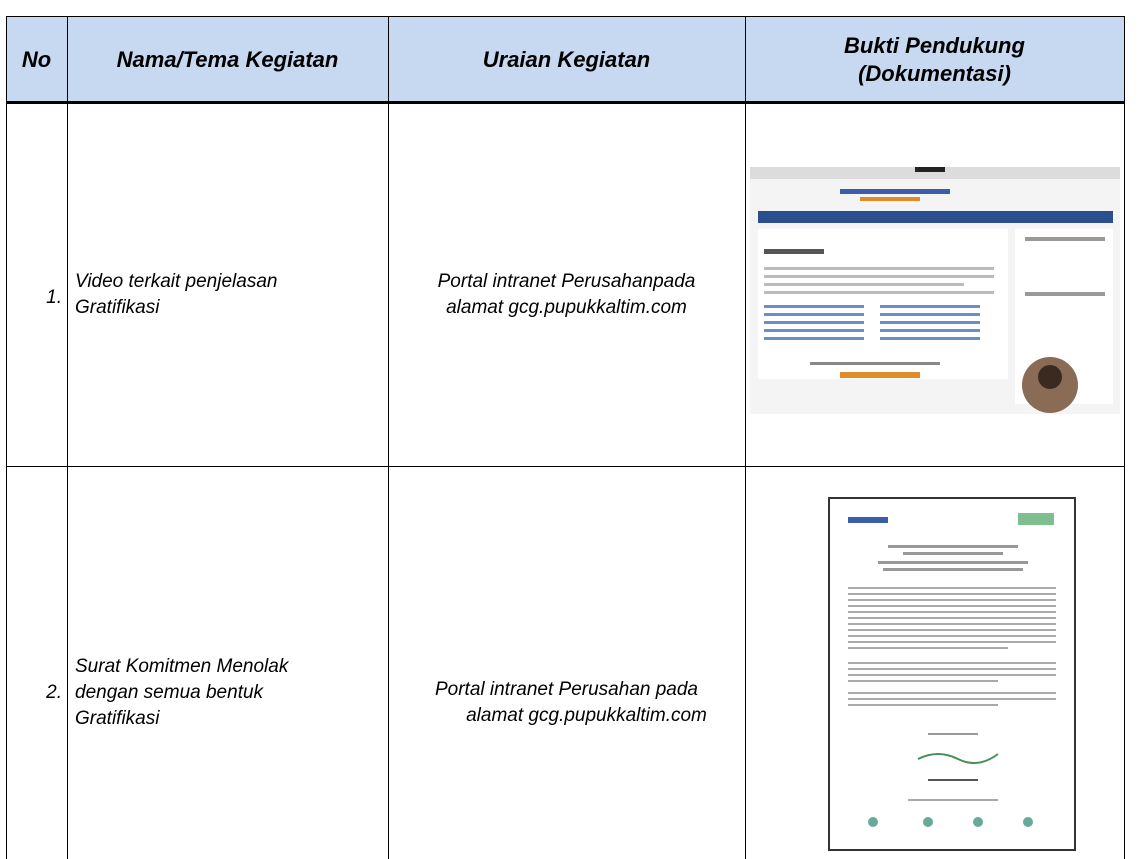 The image size is (1144, 859). Describe the element at coordinates (176, 281) in the screenshot. I see `cell-text: Video terkait penjelasan` at that location.